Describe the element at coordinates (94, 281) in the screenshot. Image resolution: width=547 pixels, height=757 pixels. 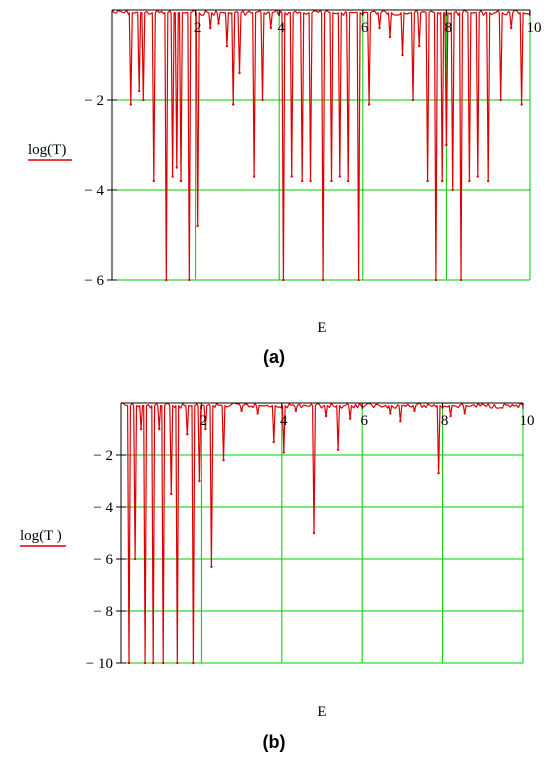
I see `panel-a-ytick-label-2: − 6` at that location.